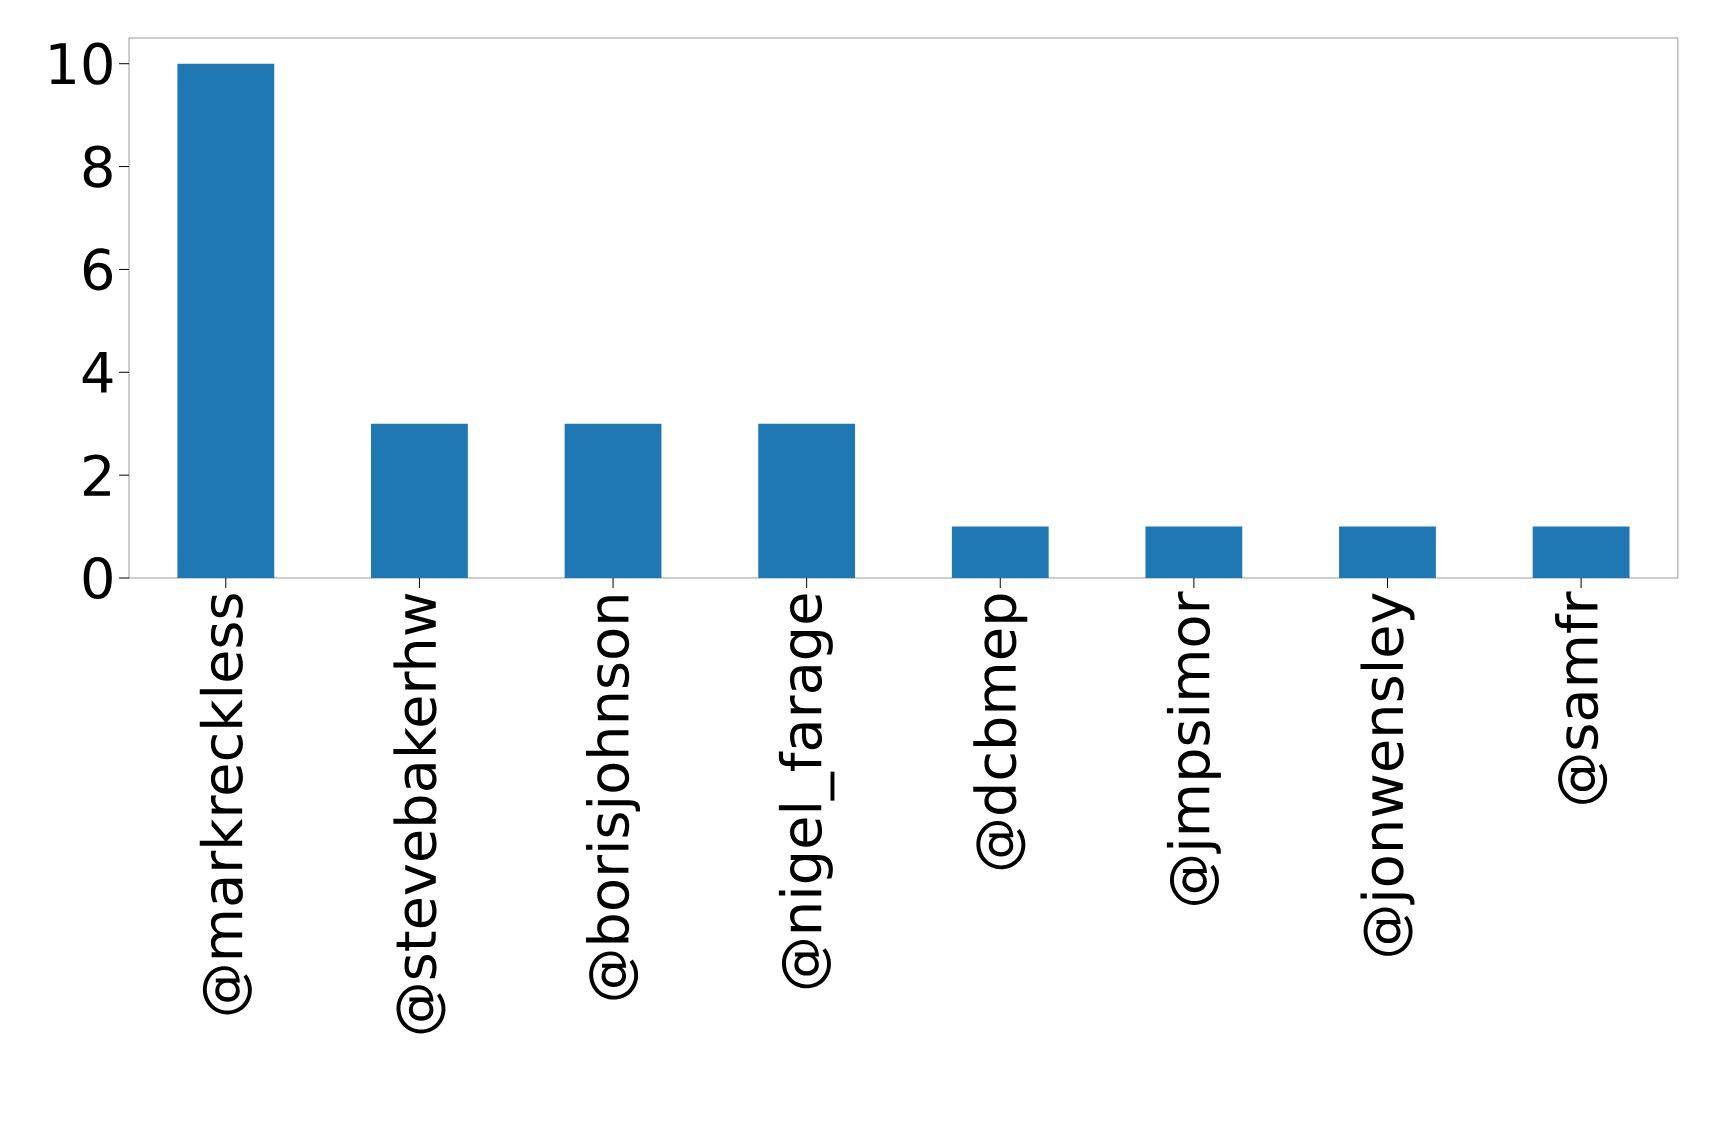 This screenshot has height=1127, width=1719. Describe the element at coordinates (97, 578) in the screenshot. I see `y-tick-label: 0` at that location.